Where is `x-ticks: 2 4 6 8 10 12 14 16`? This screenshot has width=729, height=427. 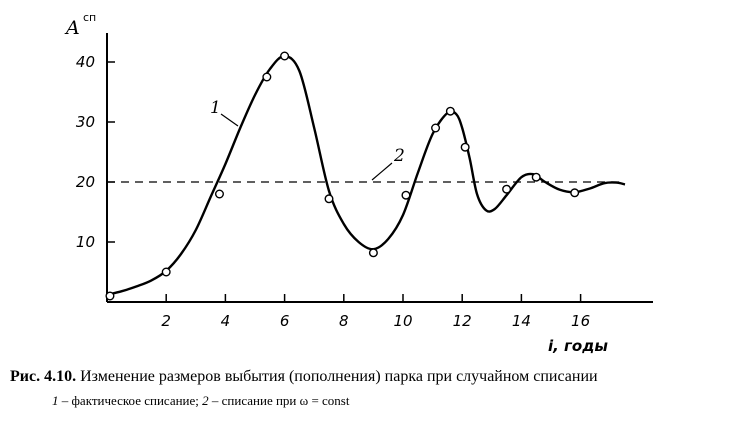
x-ticks: 2 4 6 8 10 12 14 16 is located at coordinates (375, 312).